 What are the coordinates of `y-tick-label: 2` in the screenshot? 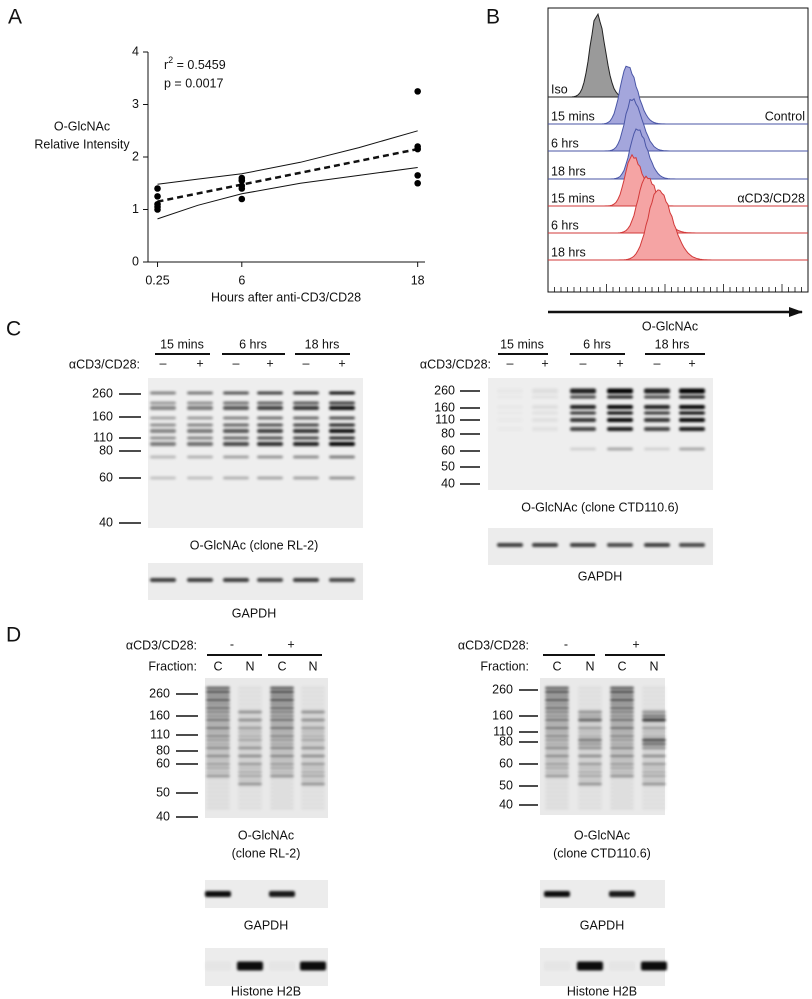 It's located at (135, 156).